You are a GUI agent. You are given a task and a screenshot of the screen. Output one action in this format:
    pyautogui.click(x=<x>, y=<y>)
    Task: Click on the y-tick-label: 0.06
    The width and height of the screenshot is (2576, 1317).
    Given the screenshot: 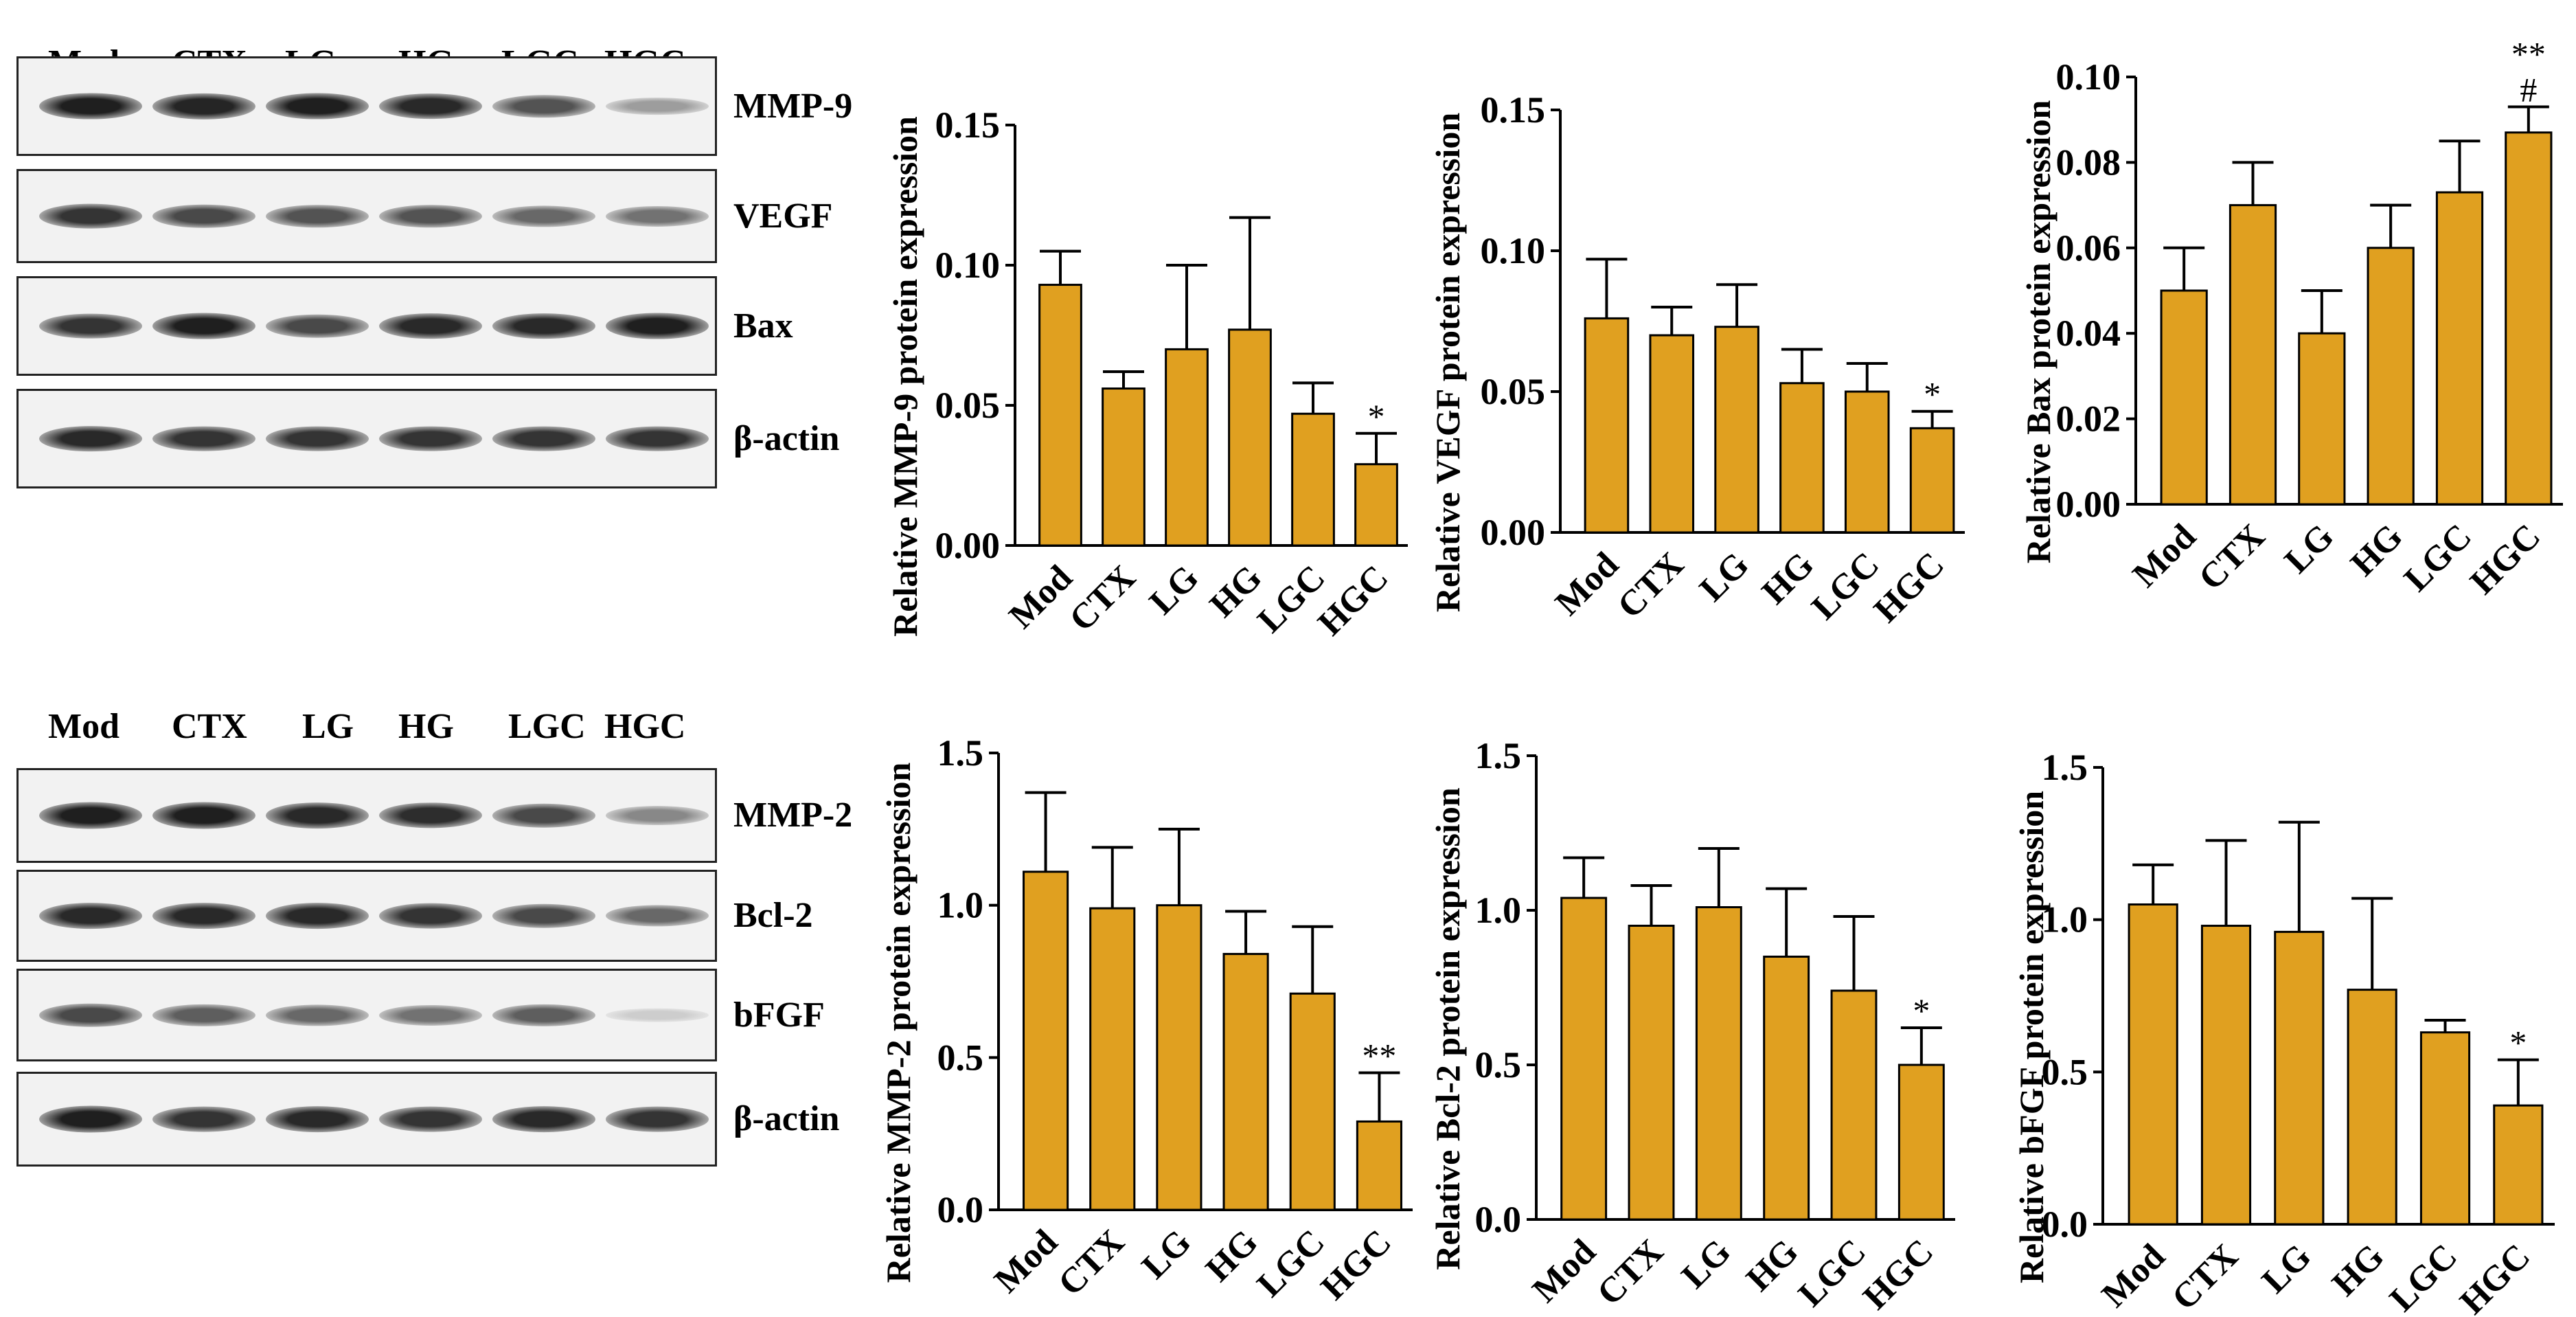 What is the action you would take?
    pyautogui.click(x=2088, y=248)
    